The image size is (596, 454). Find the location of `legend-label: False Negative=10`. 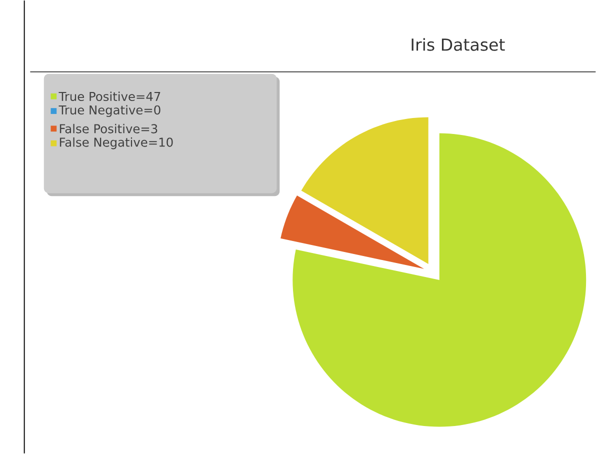

legend-label: False Negative=10 is located at coordinates (116, 143).